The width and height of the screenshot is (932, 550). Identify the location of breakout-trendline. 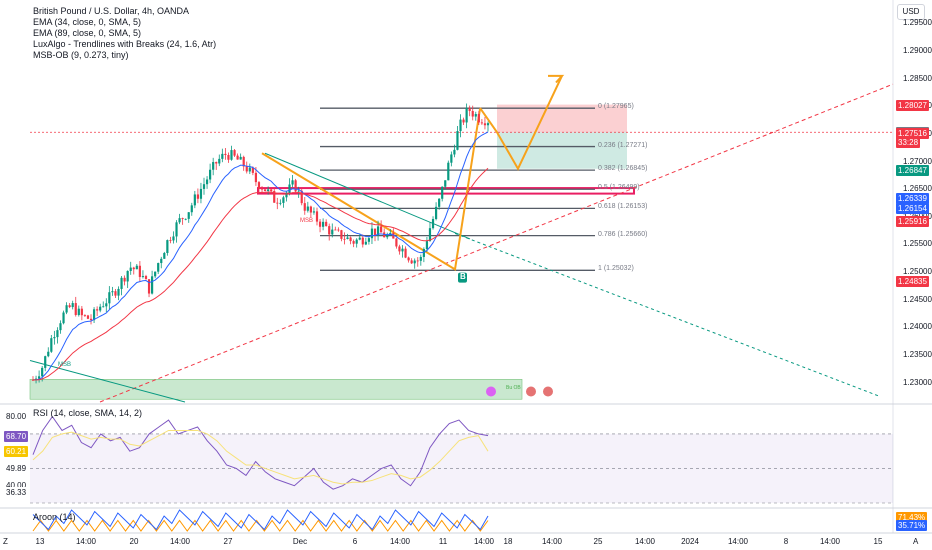
(667, 314).